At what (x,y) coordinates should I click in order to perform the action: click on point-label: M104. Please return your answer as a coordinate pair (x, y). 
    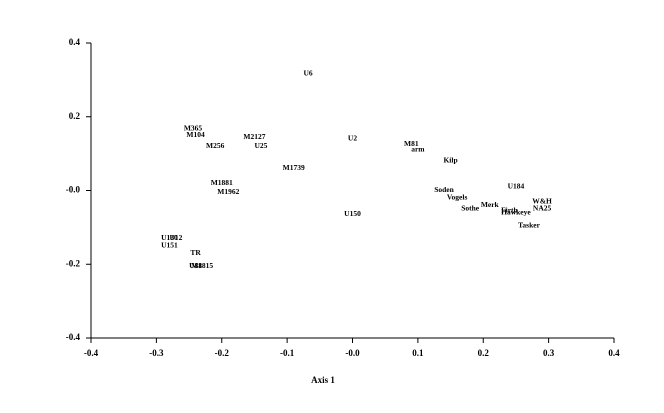
    Looking at the image, I should click on (195, 134).